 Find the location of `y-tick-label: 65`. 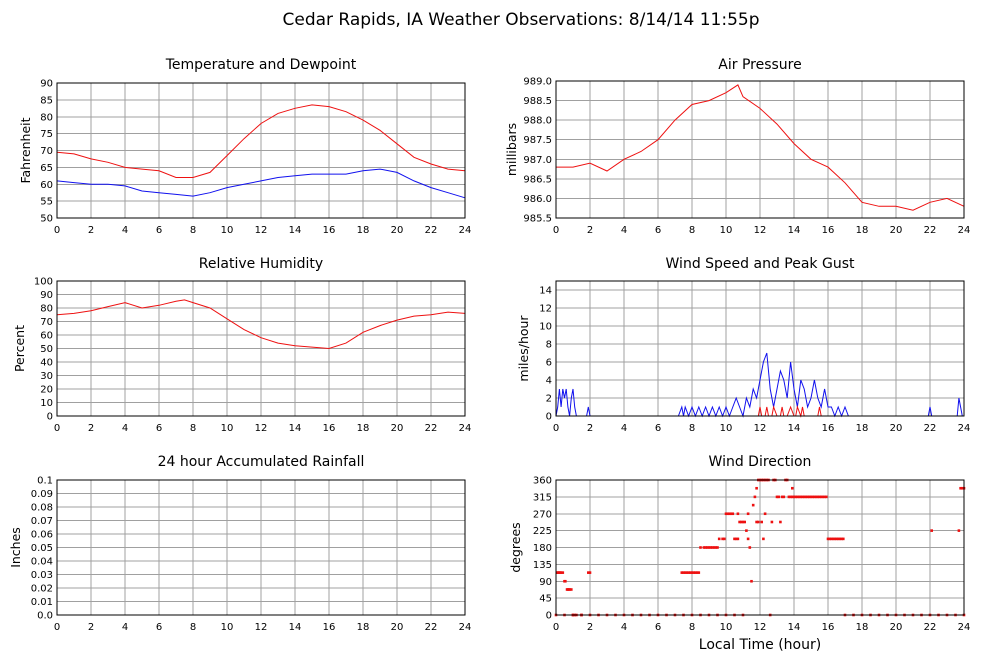

y-tick-label: 65 is located at coordinates (46, 168).